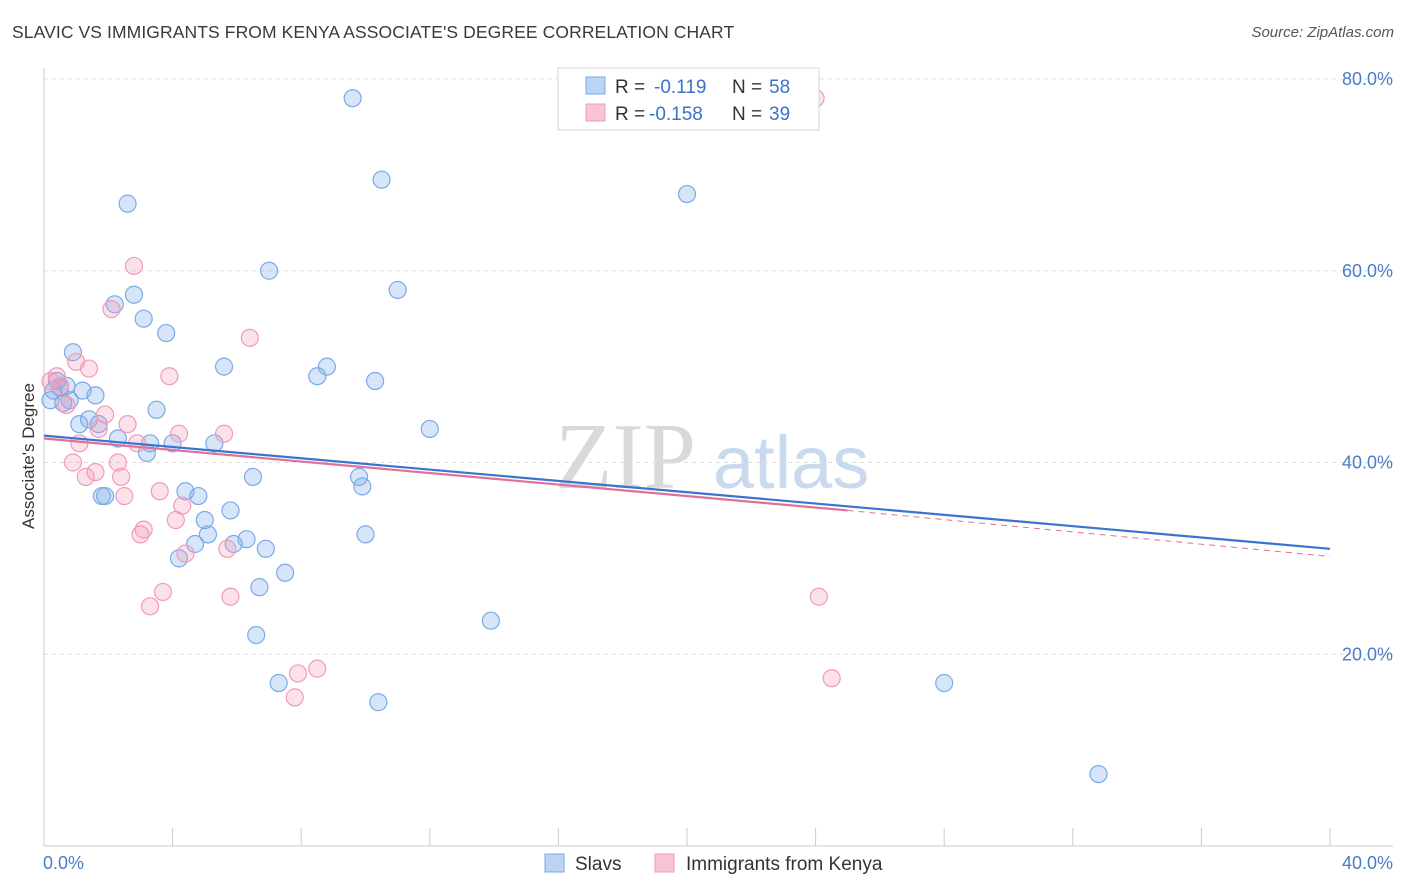  I want to click on slavs-trend-line, so click(687, 492).